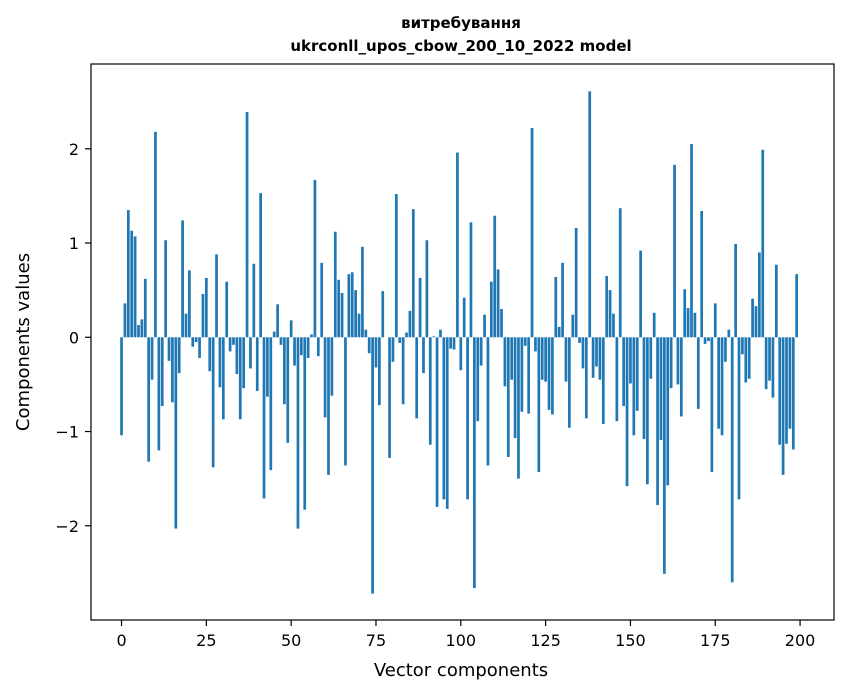 This screenshot has width=847, height=696. Describe the element at coordinates (74, 149) in the screenshot. I see `y-tick-label: 2` at that location.